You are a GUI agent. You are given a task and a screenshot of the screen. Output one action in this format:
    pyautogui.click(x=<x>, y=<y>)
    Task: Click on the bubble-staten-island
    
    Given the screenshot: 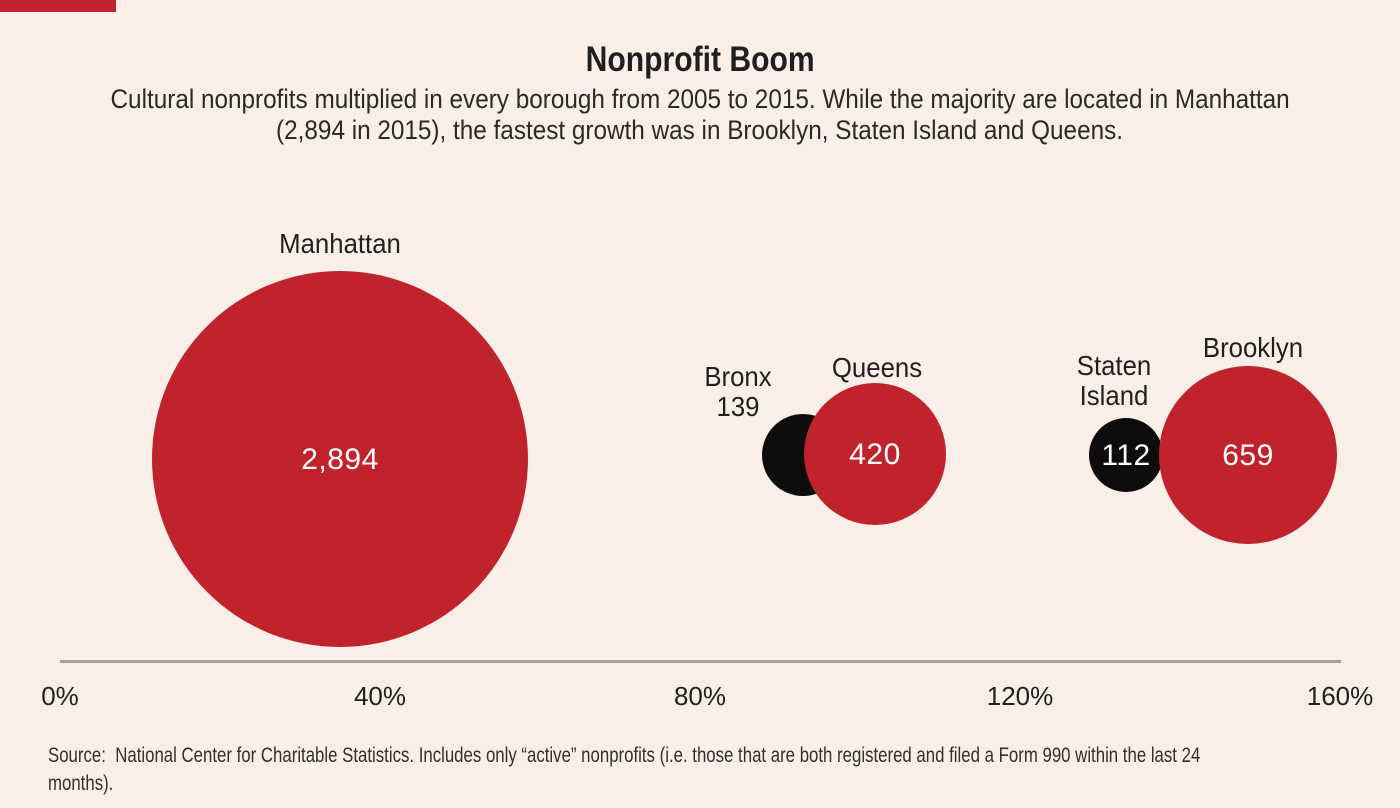 What is the action you would take?
    pyautogui.click(x=1126, y=455)
    